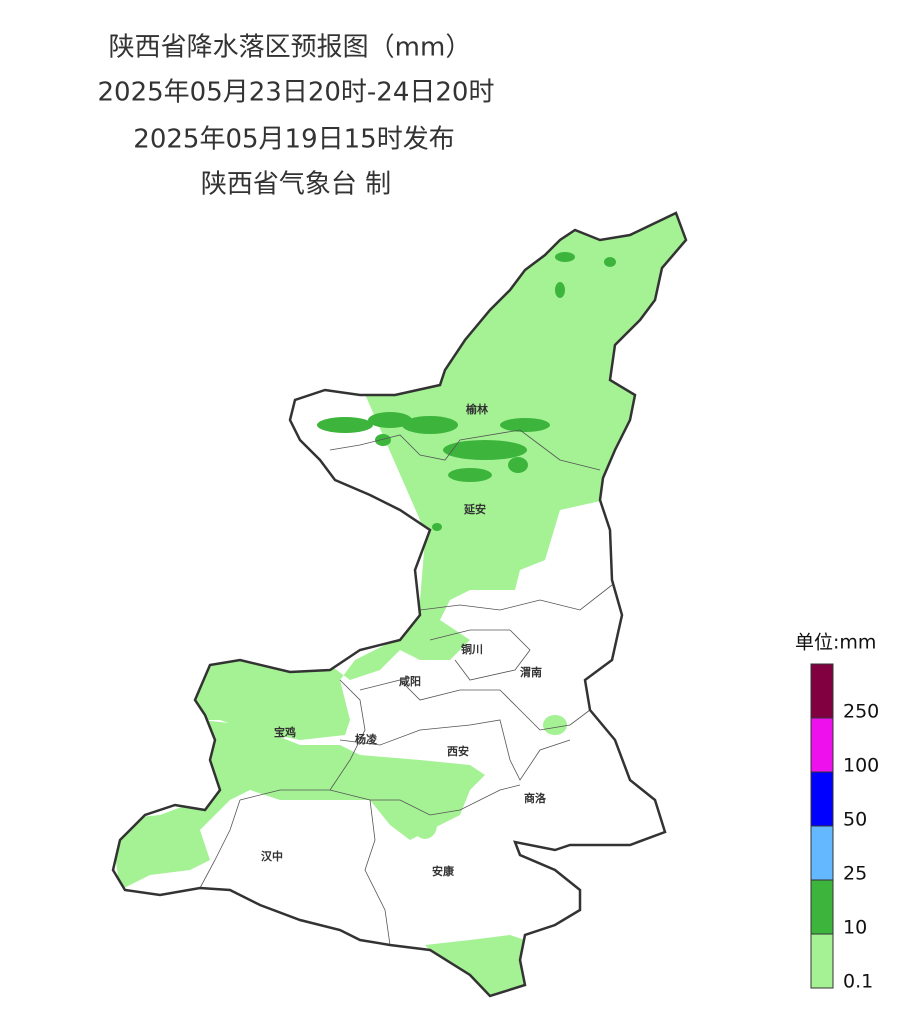  I want to click on period: 2025年05月23日20时-24日20时, so click(296, 93).